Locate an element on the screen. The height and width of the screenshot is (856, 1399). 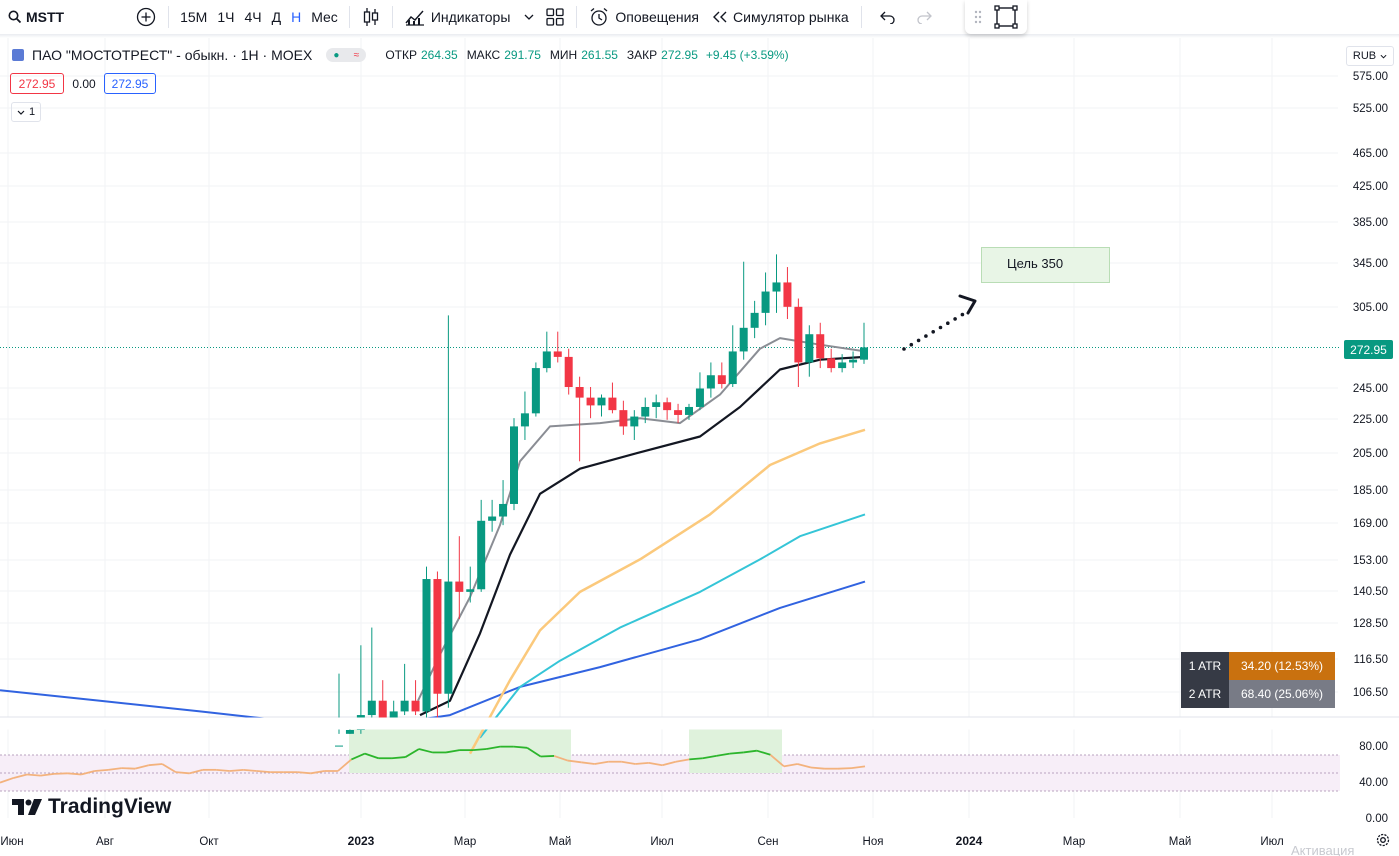
templates-button is located at coordinates (555, 17).